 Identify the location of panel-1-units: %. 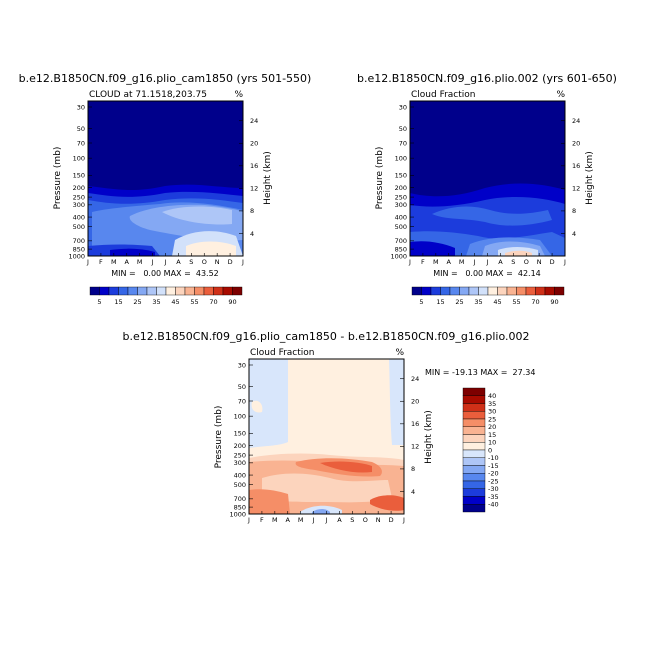
(238, 95).